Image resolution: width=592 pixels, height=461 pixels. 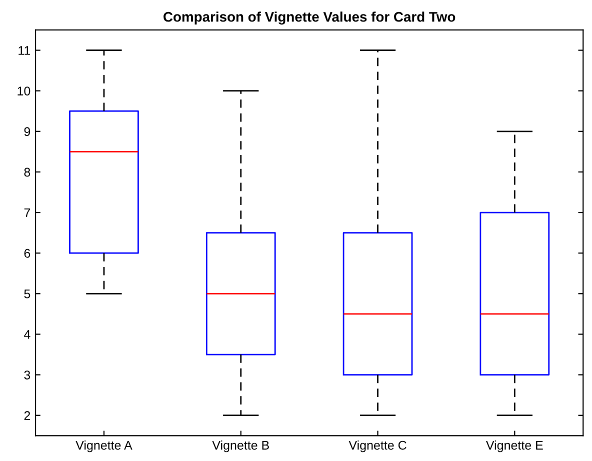 I want to click on chart-title: Comparison of Vignette Values for Card Two, so click(x=310, y=18).